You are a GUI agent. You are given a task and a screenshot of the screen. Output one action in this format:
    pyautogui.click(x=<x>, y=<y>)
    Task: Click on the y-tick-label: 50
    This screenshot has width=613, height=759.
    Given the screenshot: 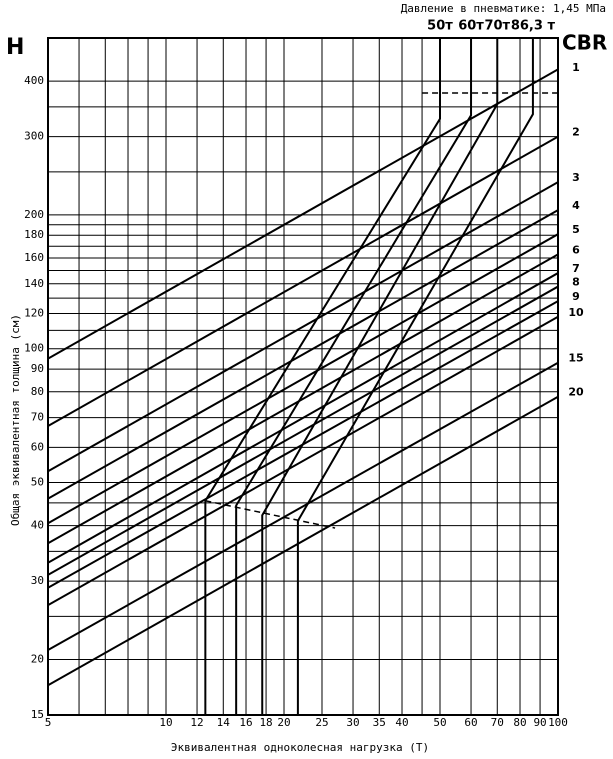 What is the action you would take?
    pyautogui.click(x=37, y=482)
    